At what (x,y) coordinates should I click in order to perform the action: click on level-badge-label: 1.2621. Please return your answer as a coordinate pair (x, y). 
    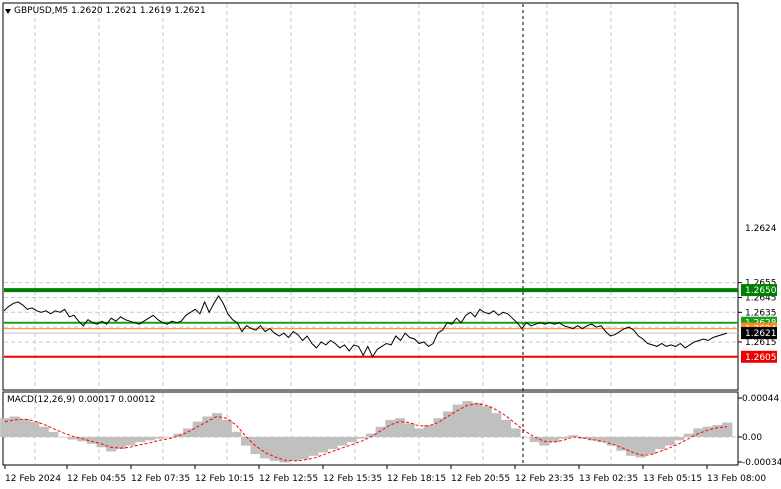
    Looking at the image, I should click on (761, 334).